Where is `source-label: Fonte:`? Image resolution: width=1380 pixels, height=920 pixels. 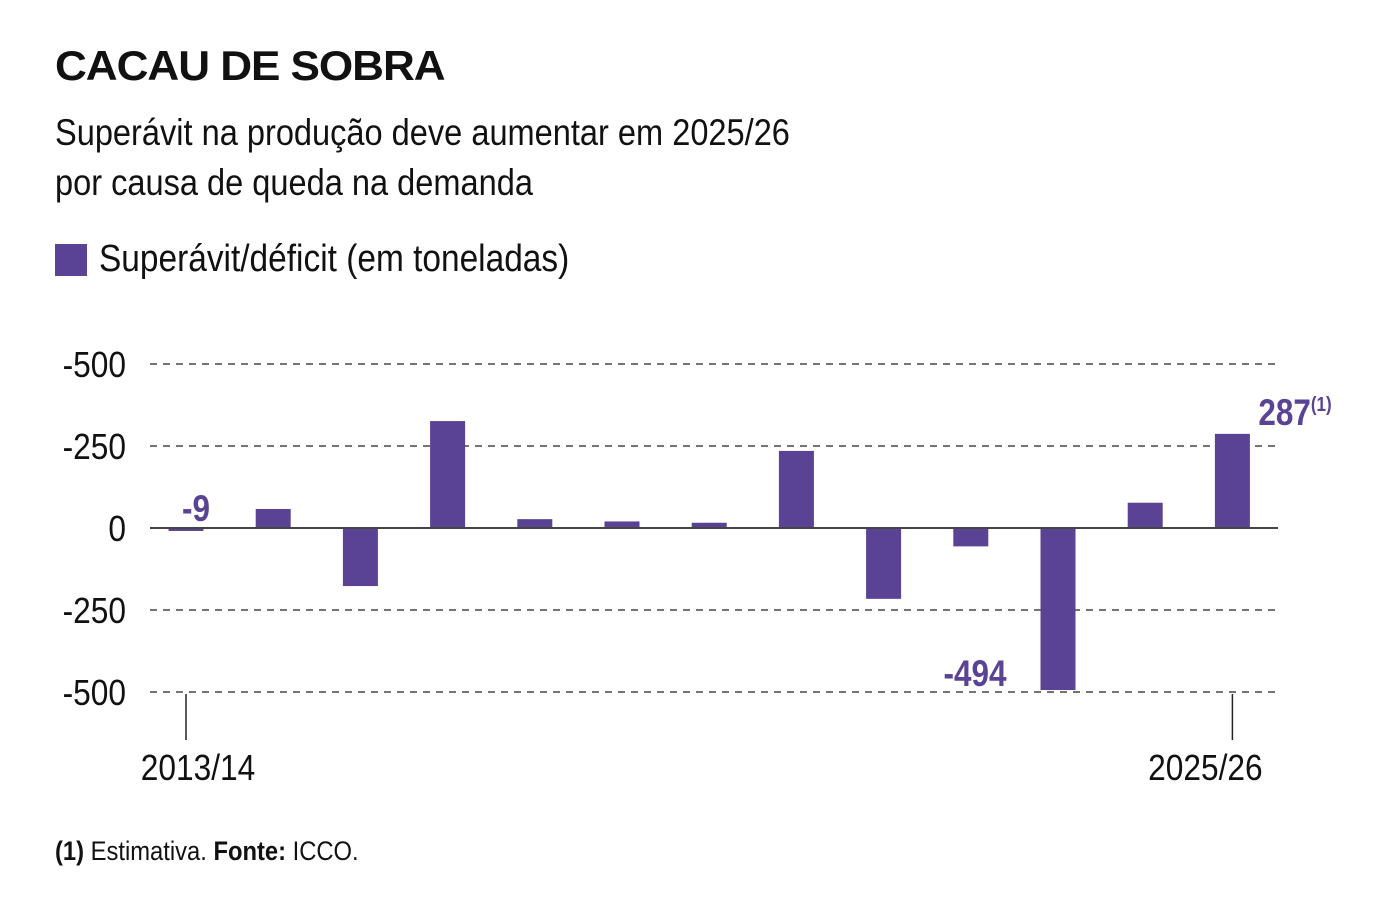
source-label: Fonte: is located at coordinates (250, 851).